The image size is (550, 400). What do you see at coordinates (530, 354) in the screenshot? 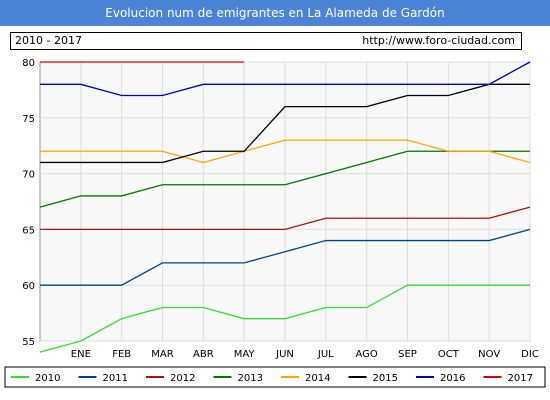
I see `x-tick-label: DIC` at bounding box center [530, 354].